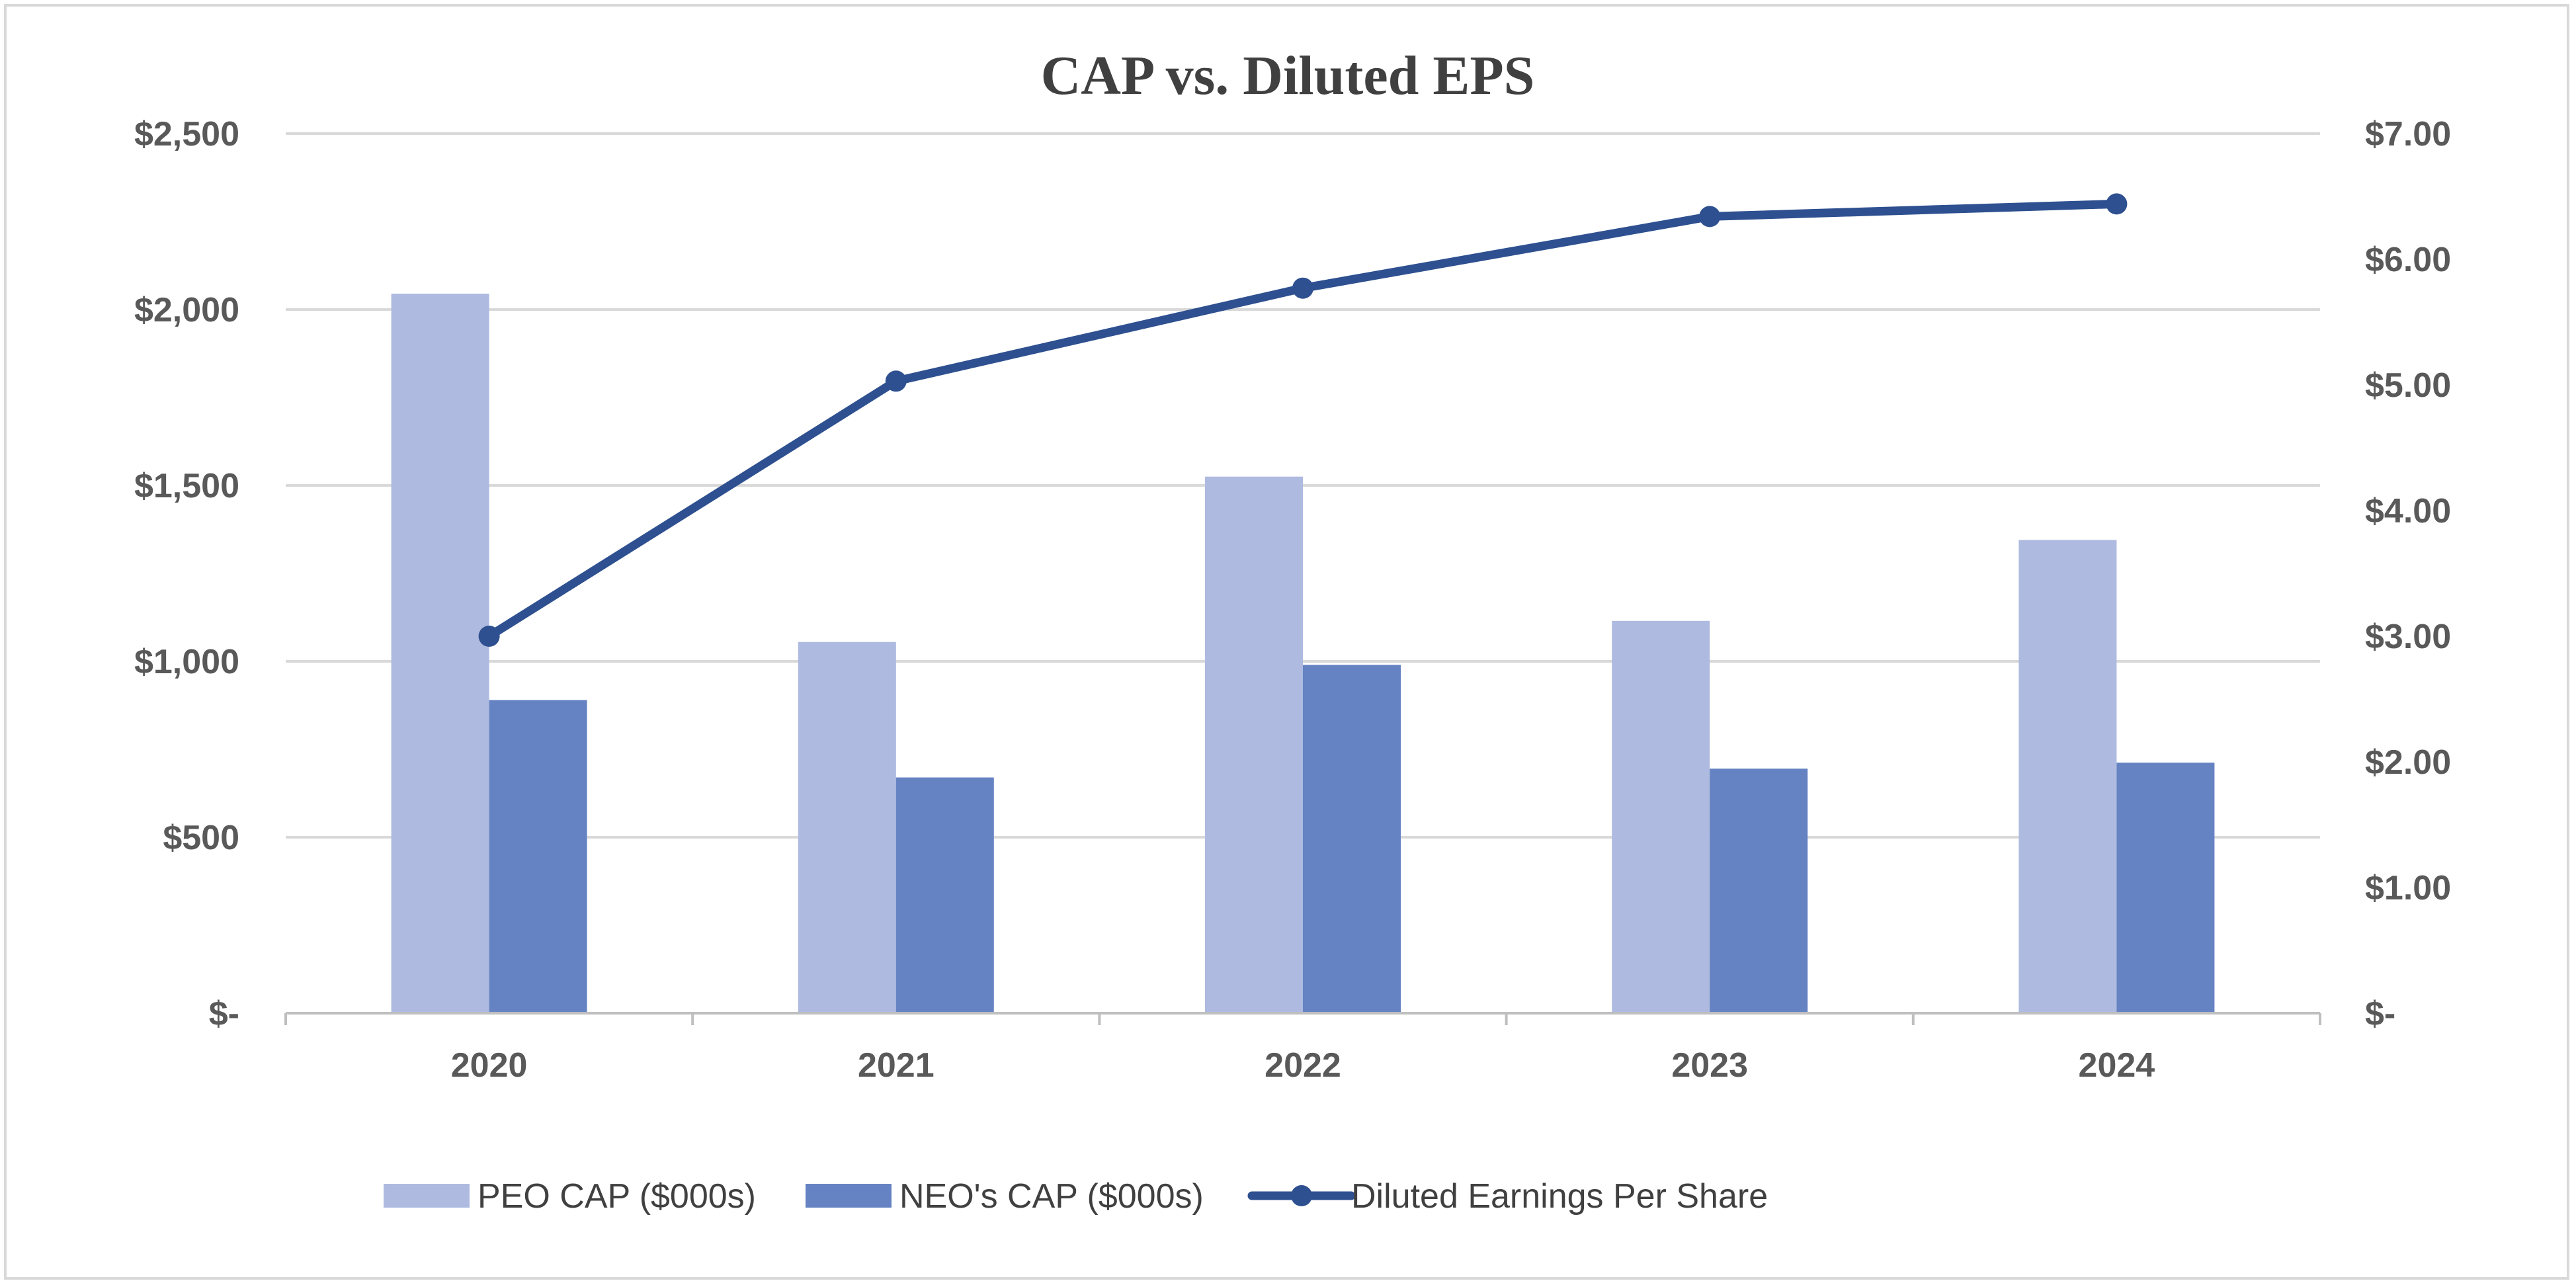 Image resolution: width=2576 pixels, height=1285 pixels. Describe the element at coordinates (617, 1196) in the screenshot. I see `legend-label-0: PEO CAP ($000s)` at that location.